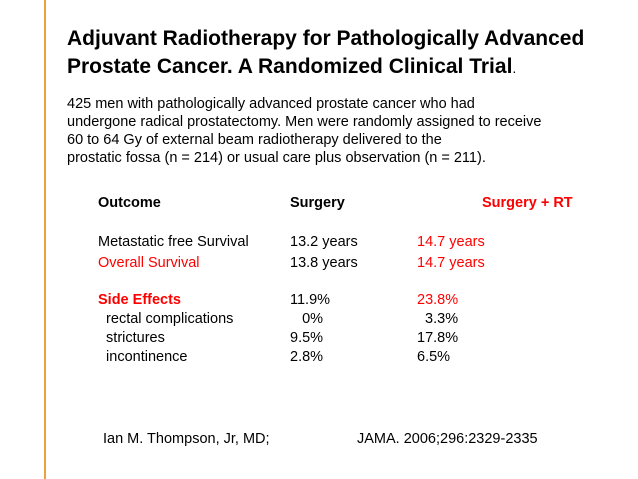 This screenshot has height=479, width=638. Describe the element at coordinates (139, 300) in the screenshot. I see `outcome-side-effects: Side Effects` at that location.